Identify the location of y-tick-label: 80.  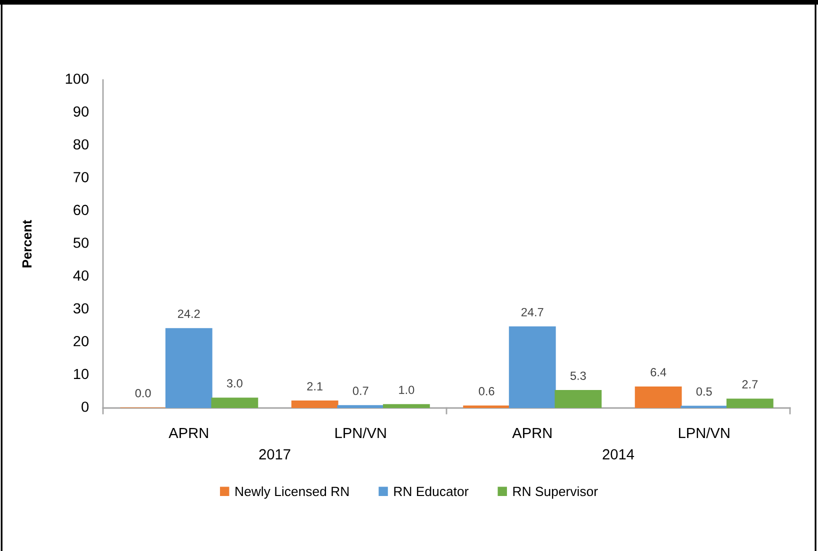
(81, 144).